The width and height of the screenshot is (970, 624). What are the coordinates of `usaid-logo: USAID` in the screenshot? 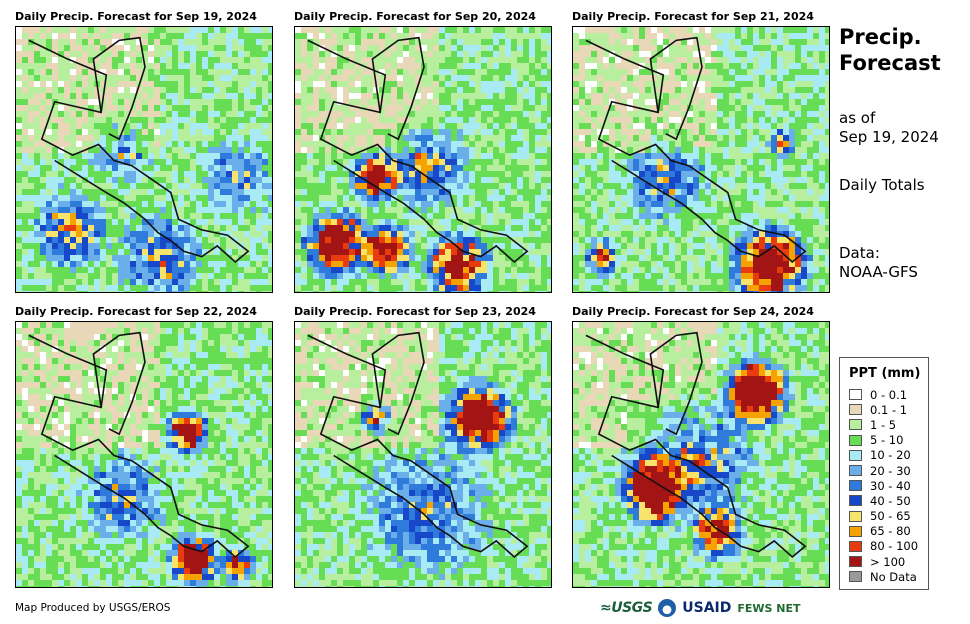 It's located at (707, 608).